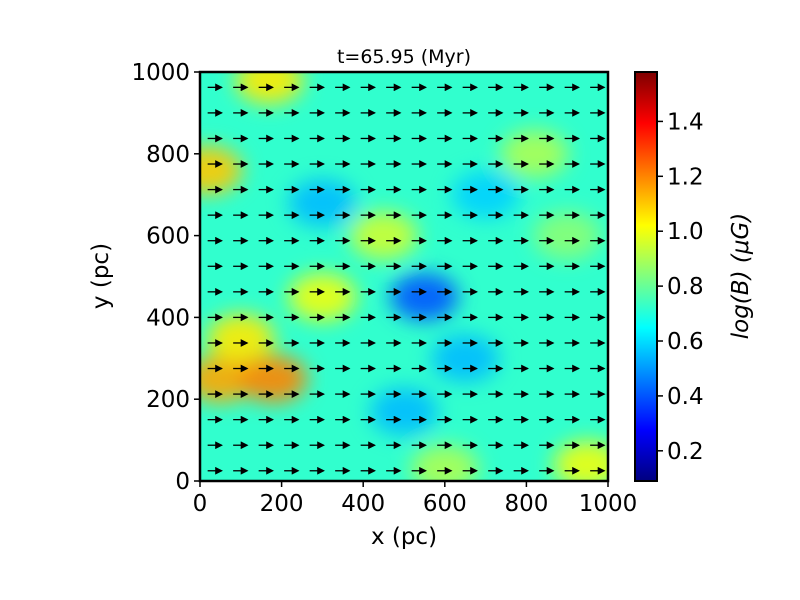  What do you see at coordinates (741, 276) in the screenshot?
I see `colorbar-label: log(B) (μG)` at bounding box center [741, 276].